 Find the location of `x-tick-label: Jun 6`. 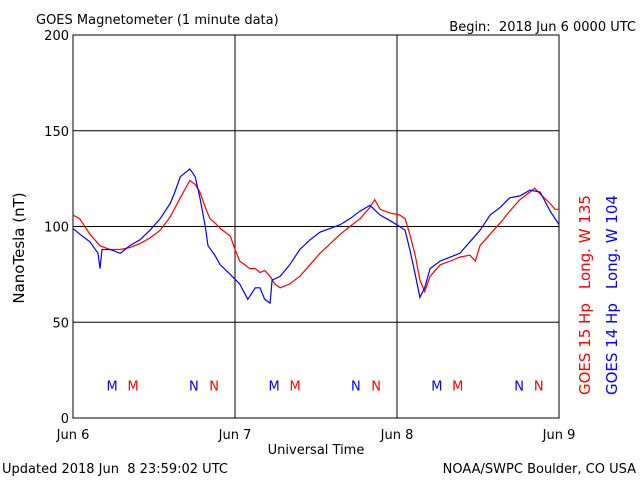

x-tick-label: Jun 6 is located at coordinates (73, 435).